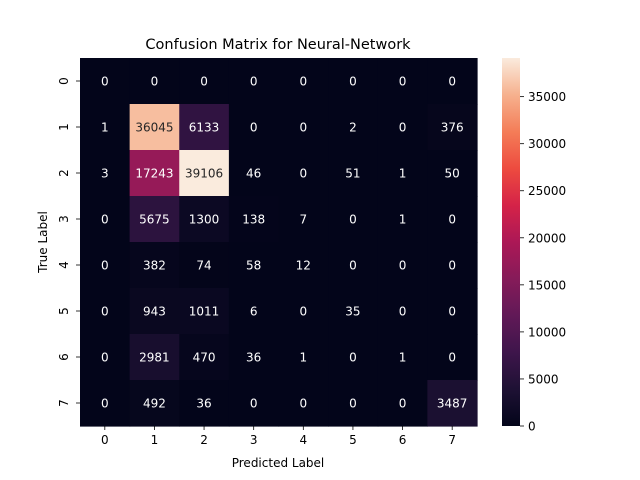 The height and width of the screenshot is (480, 640). I want to click on cell-value-label: 1011, so click(204, 312).